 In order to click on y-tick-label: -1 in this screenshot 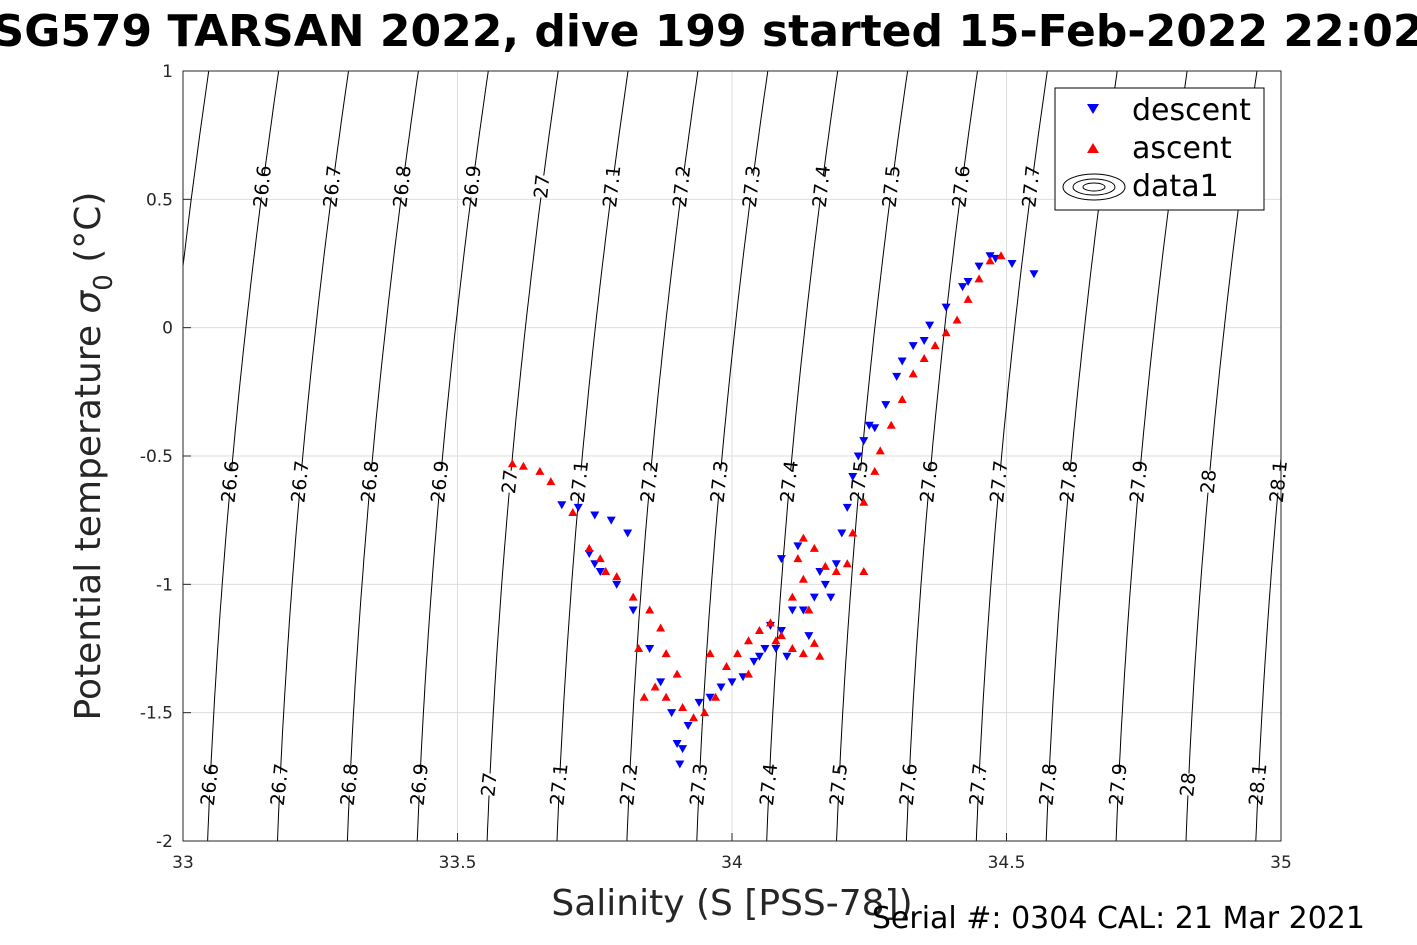, I will do `click(164, 585)`.